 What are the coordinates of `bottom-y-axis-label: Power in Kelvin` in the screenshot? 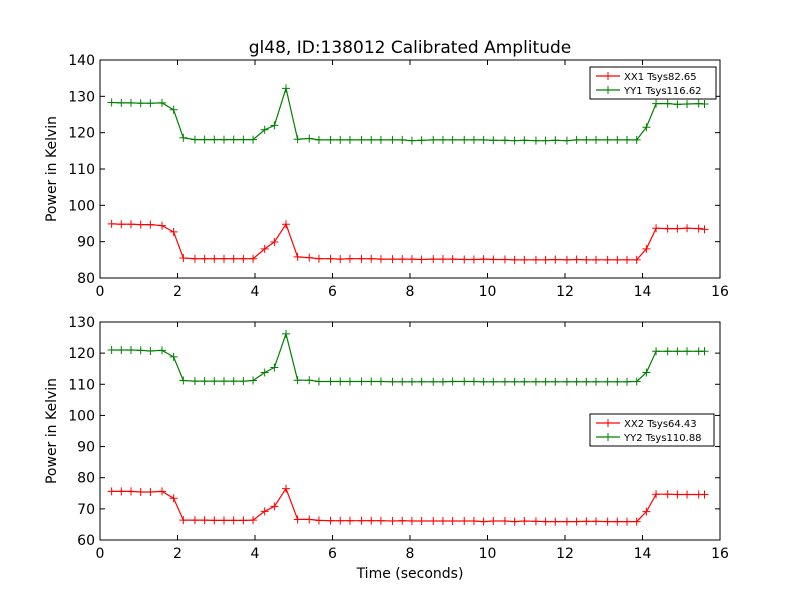 It's located at (52, 431).